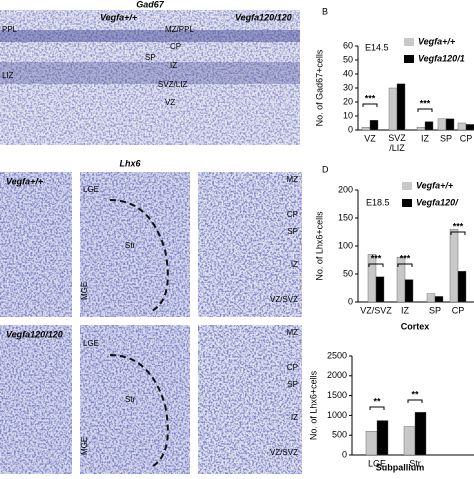 This screenshot has height=479, width=474. I want to click on panel-letter: B, so click(325, 11).